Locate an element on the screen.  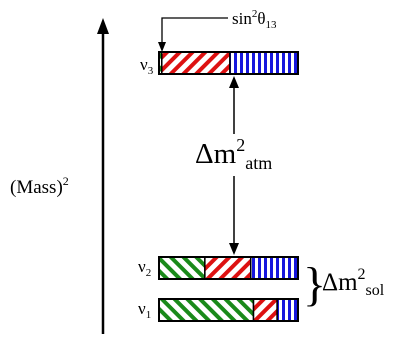
theta13-pointer-line is located at coordinates (194, 32).